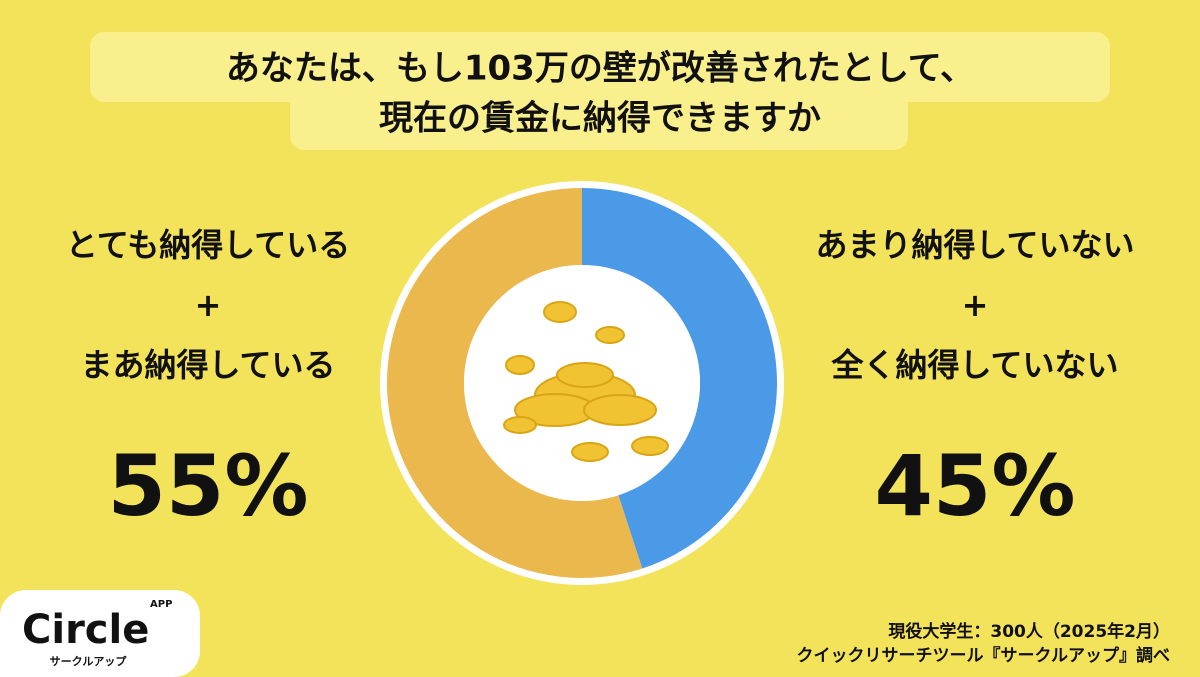 This screenshot has height=677, width=1200. What do you see at coordinates (89, 661) in the screenshot?
I see `logo-kana: サークルアップ` at bounding box center [89, 661].